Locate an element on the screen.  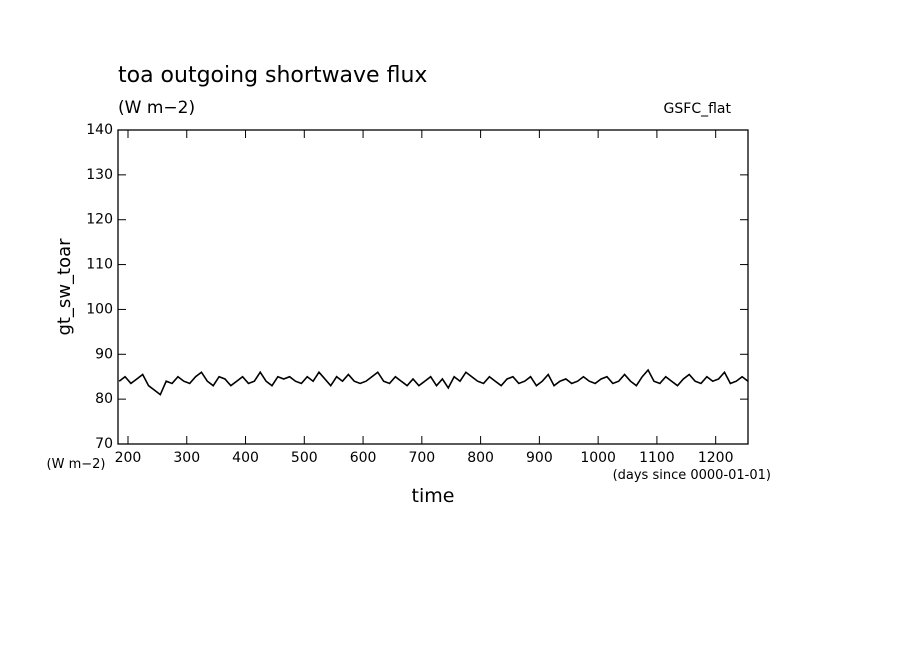
chart-title: toa outgoing shortwave flux is located at coordinates (272, 75).